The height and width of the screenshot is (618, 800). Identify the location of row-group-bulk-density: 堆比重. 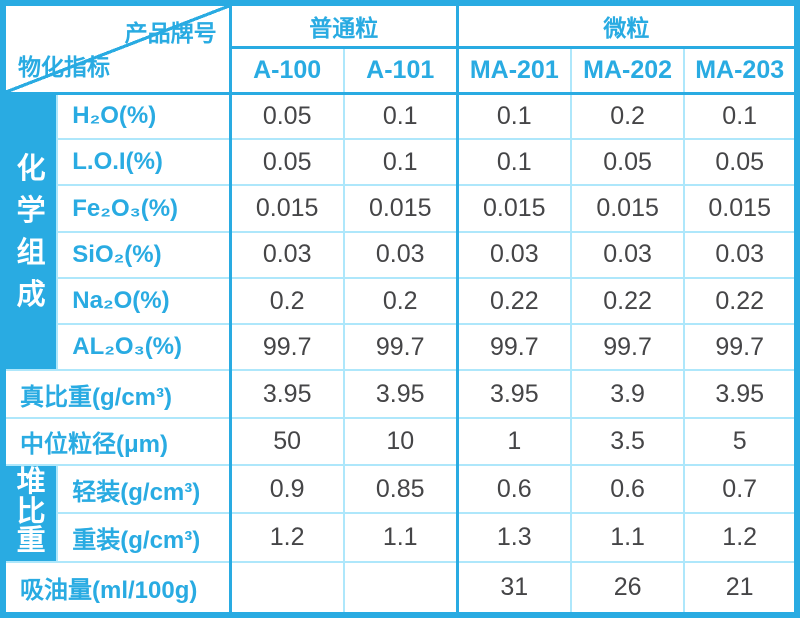
(30, 513).